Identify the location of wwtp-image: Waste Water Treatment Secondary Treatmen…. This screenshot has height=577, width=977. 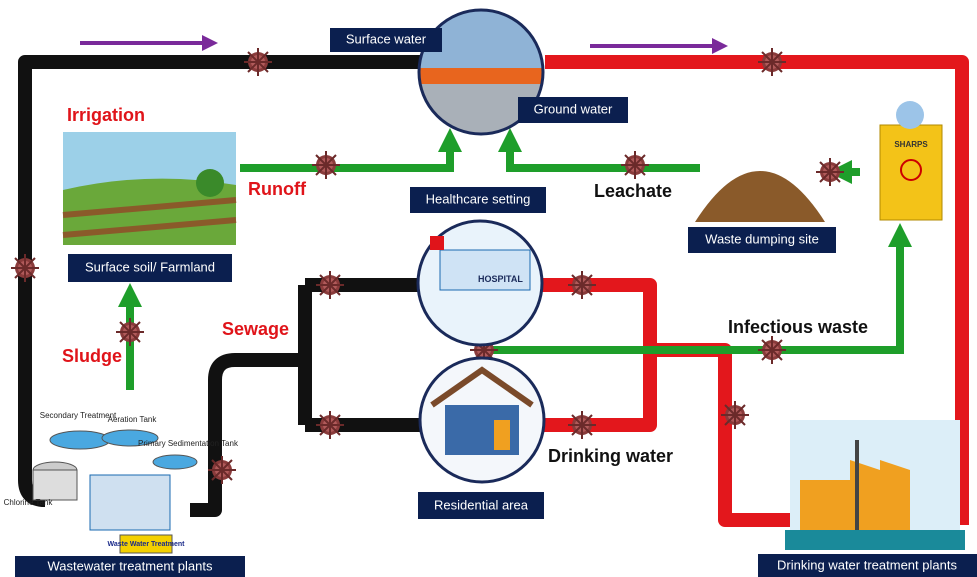
(121, 482).